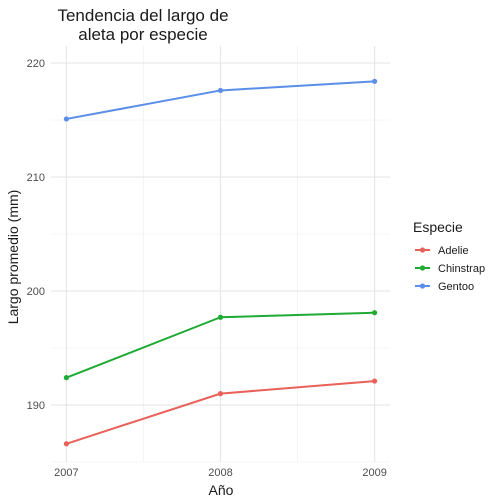 The width and height of the screenshot is (504, 504). I want to click on y-tick-label-3: 220, so click(36, 64).